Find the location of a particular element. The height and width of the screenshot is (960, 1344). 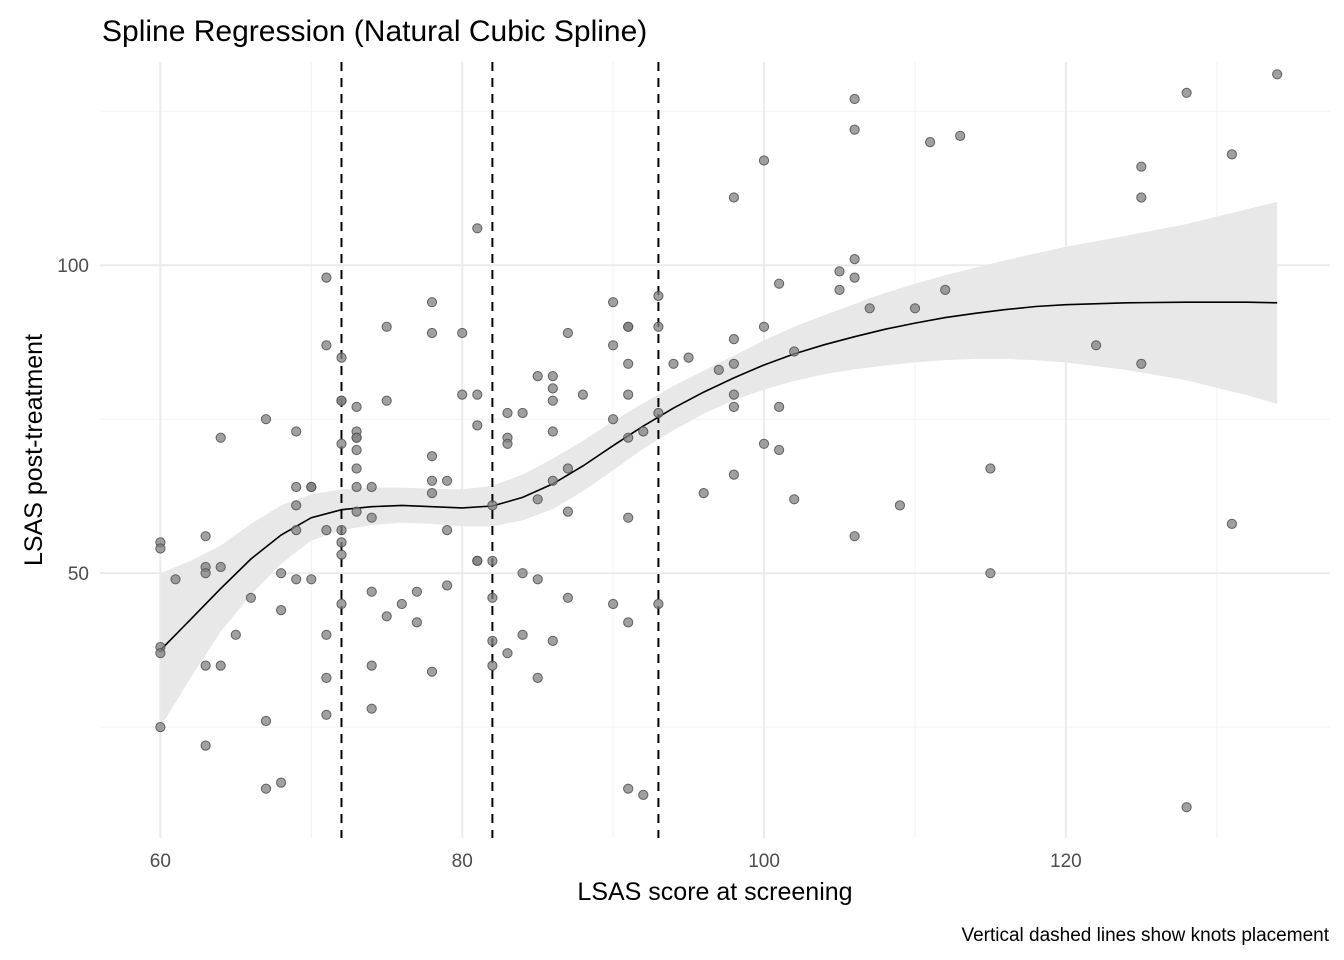

chart-title: Spline Regression (Natural Cubic Spline) is located at coordinates (374, 31).